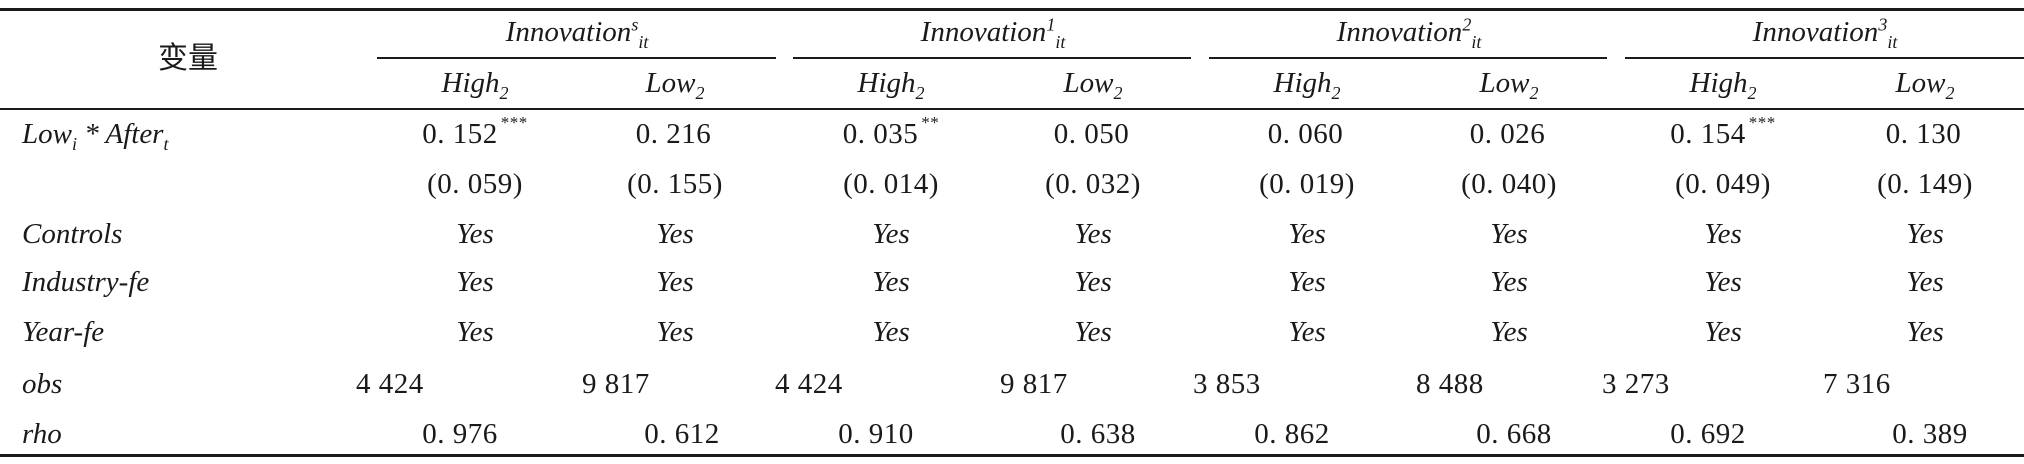 The image size is (2024, 464). Describe the element at coordinates (1292, 434) in the screenshot. I see `rho-cell: 0. 862` at that location.